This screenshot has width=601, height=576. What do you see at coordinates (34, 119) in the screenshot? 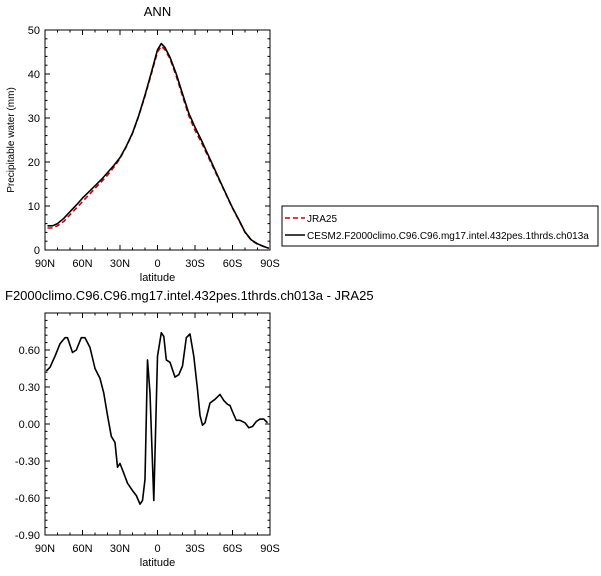
I see `y-tick-label: 30` at bounding box center [34, 119].